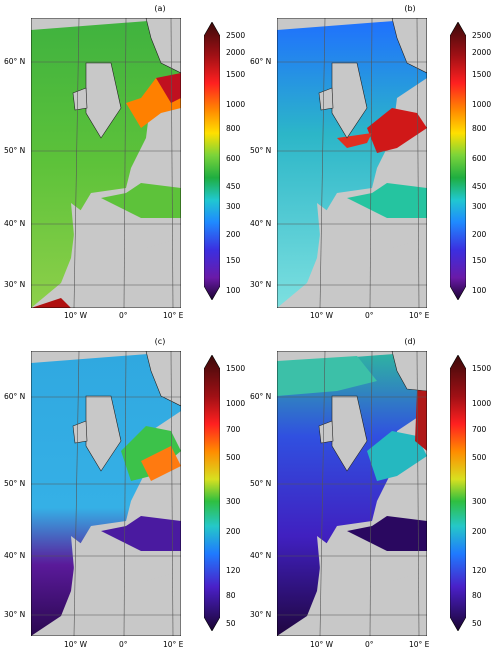 The image size is (500, 658). I want to click on panel-label: (a), so click(160, 8).